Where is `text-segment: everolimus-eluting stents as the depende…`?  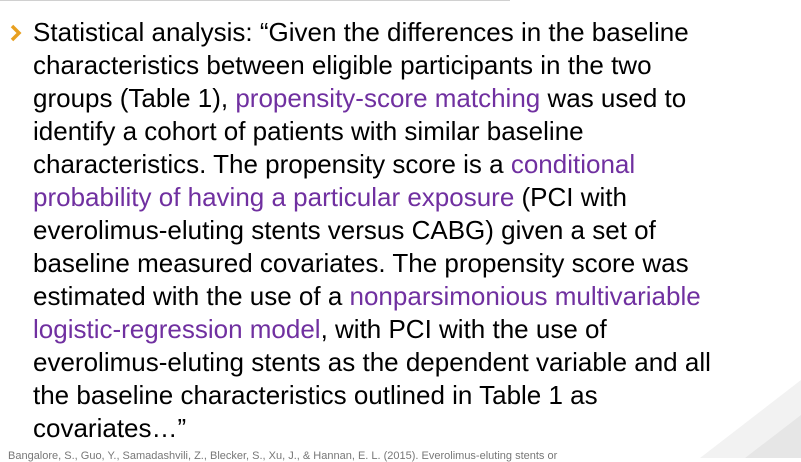
text-segment: everolimus-eluting stents as the depende… is located at coordinates (372, 362).